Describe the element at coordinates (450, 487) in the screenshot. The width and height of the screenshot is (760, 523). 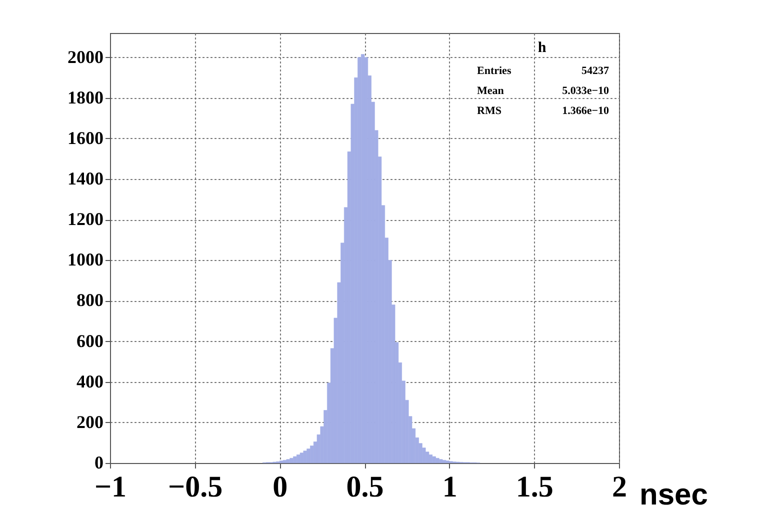
I see `x-tick-label: 1` at that location.